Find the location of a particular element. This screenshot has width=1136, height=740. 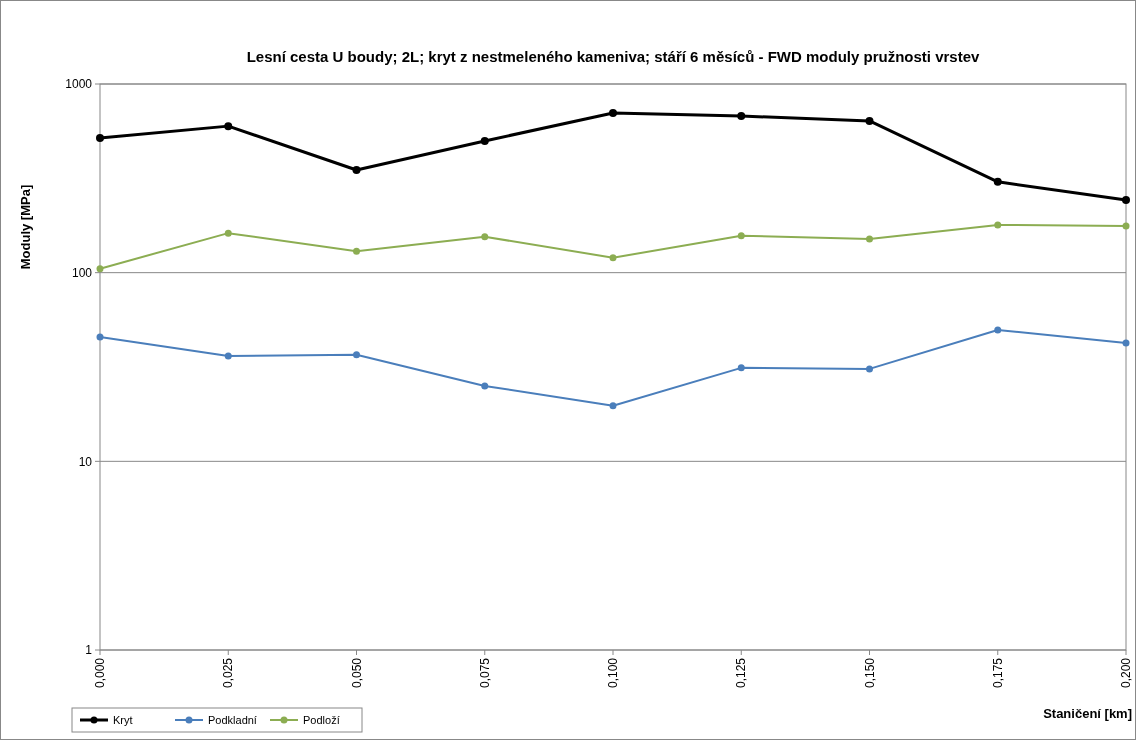

legend-label: Podkladní is located at coordinates (232, 719).